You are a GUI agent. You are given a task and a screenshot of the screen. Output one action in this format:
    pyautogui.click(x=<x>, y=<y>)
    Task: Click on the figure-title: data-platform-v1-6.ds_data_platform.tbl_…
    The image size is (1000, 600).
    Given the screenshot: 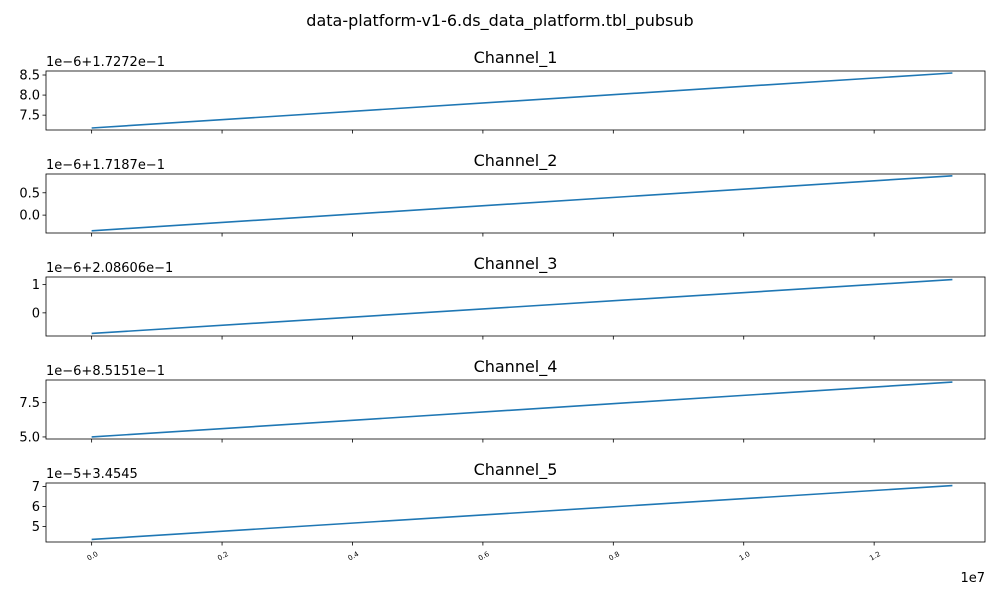 What is the action you would take?
    pyautogui.click(x=499, y=21)
    